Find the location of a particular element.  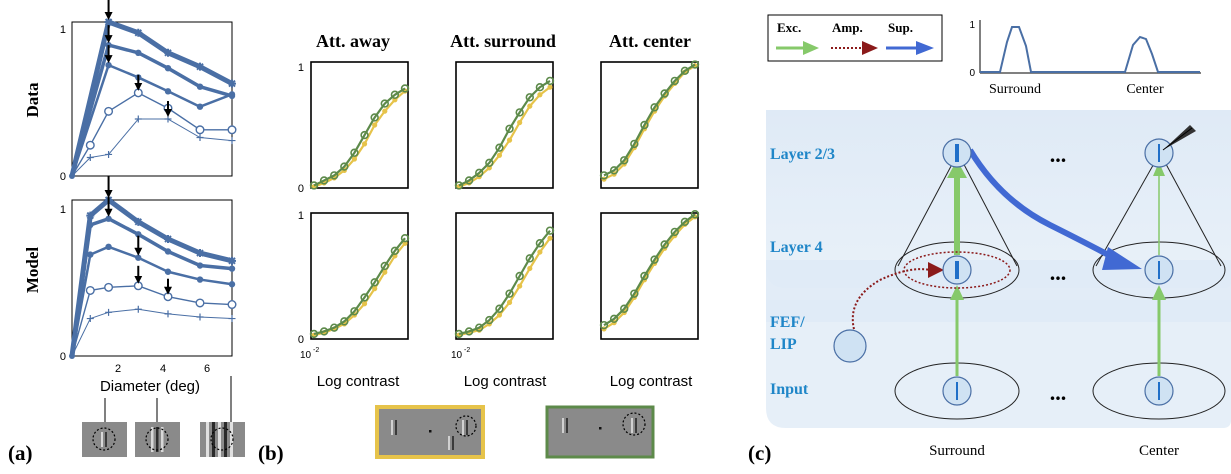

panel-label-a: (a) is located at coordinates (20, 453).